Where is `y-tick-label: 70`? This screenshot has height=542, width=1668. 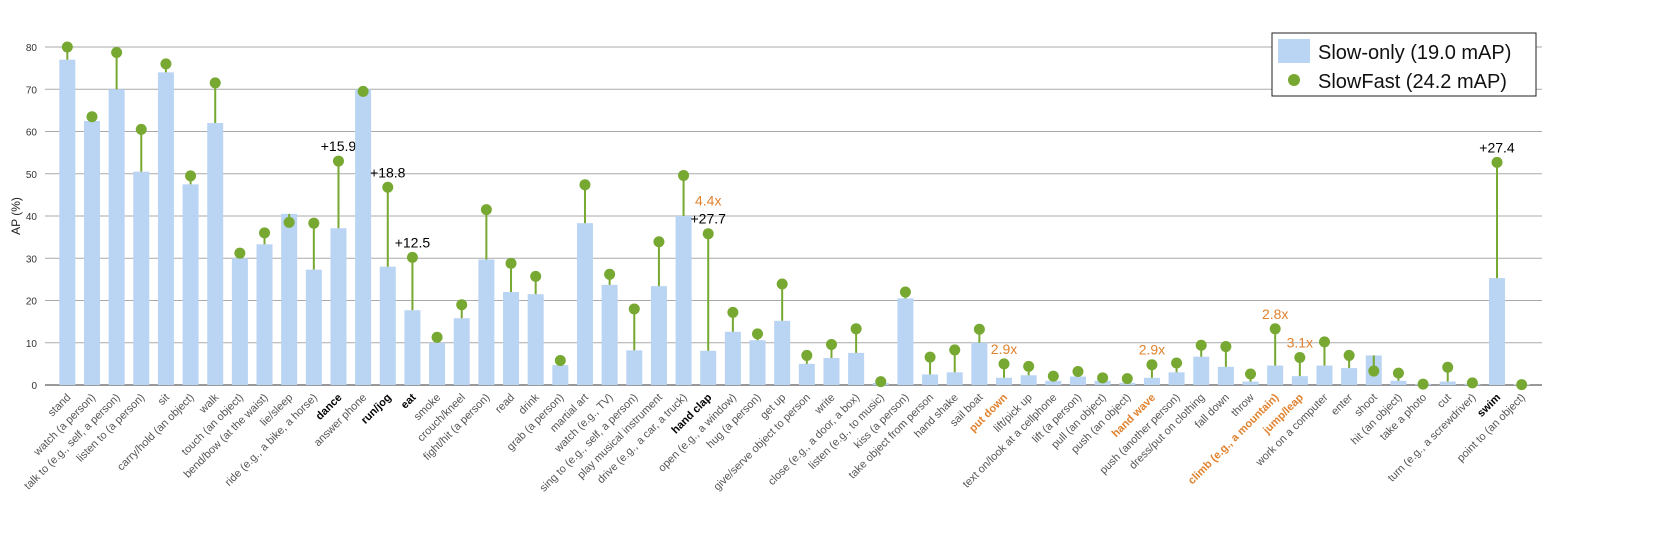
y-tick-label: 70 is located at coordinates (32, 90).